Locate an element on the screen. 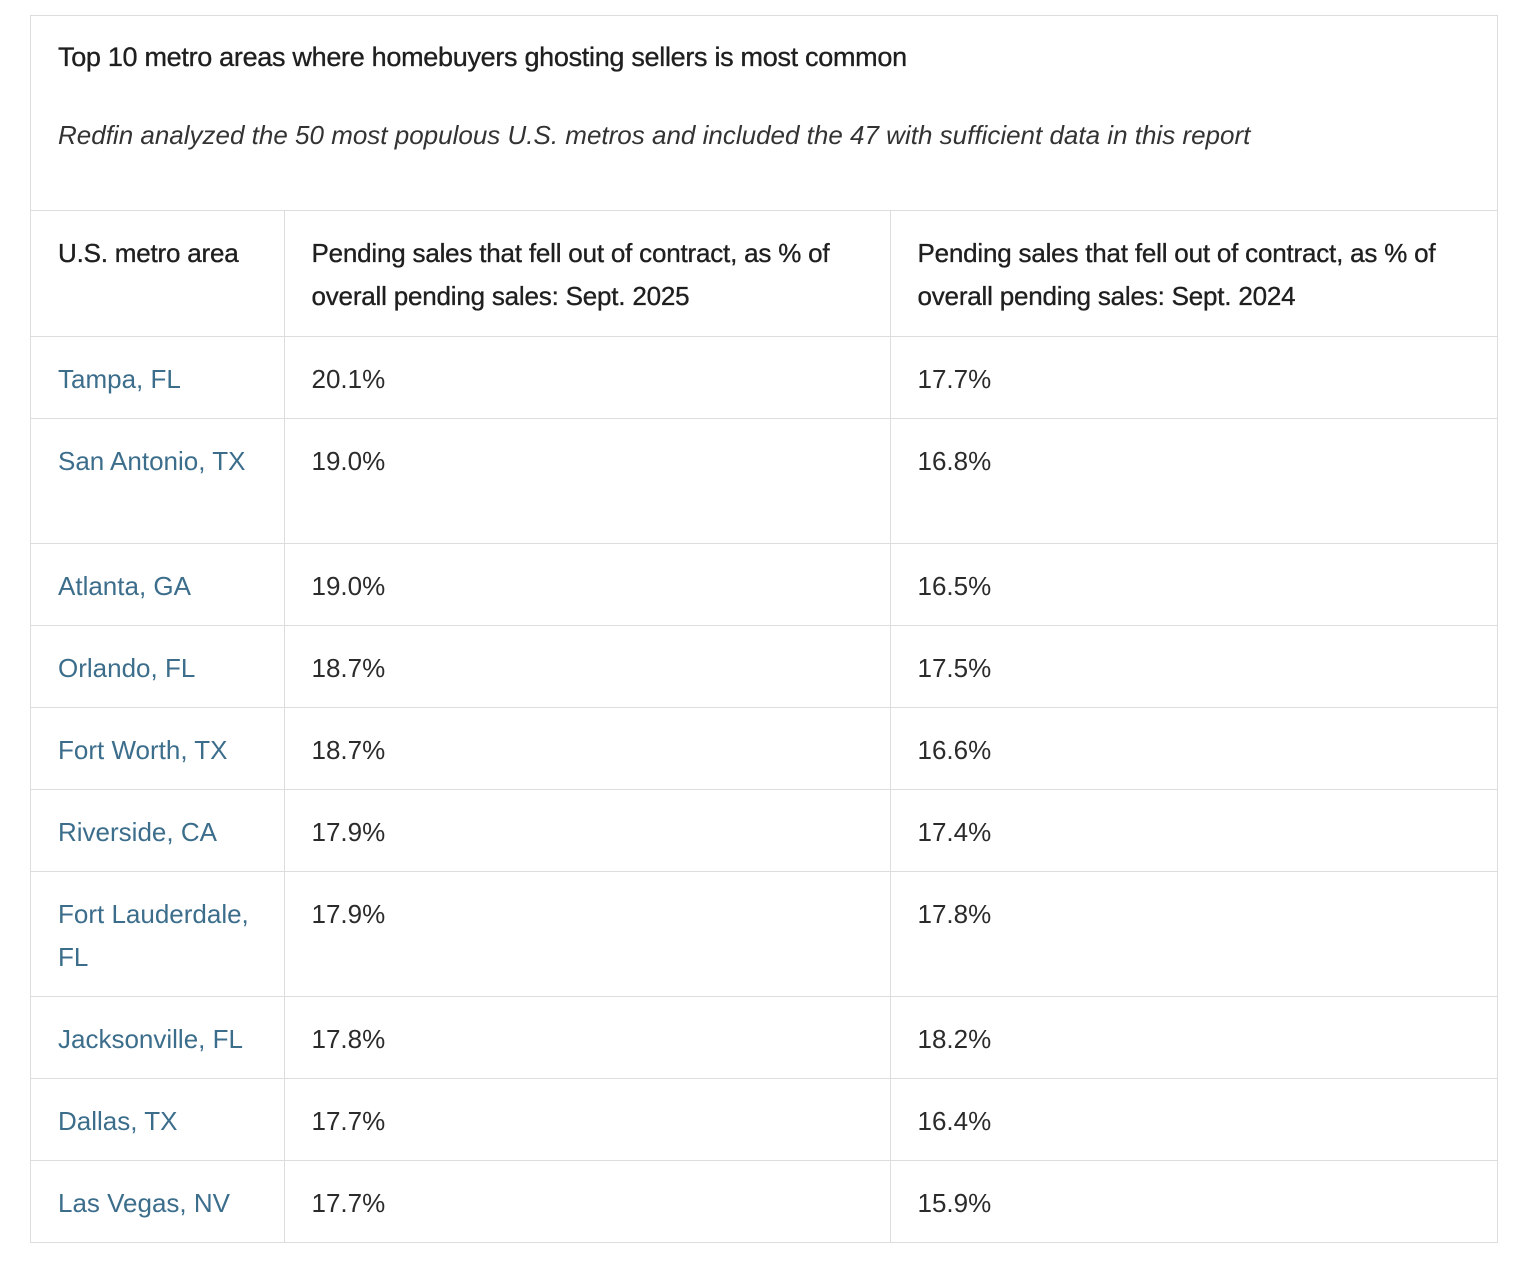  metro-link: Fort Lauderdale, FL is located at coordinates (158, 934).